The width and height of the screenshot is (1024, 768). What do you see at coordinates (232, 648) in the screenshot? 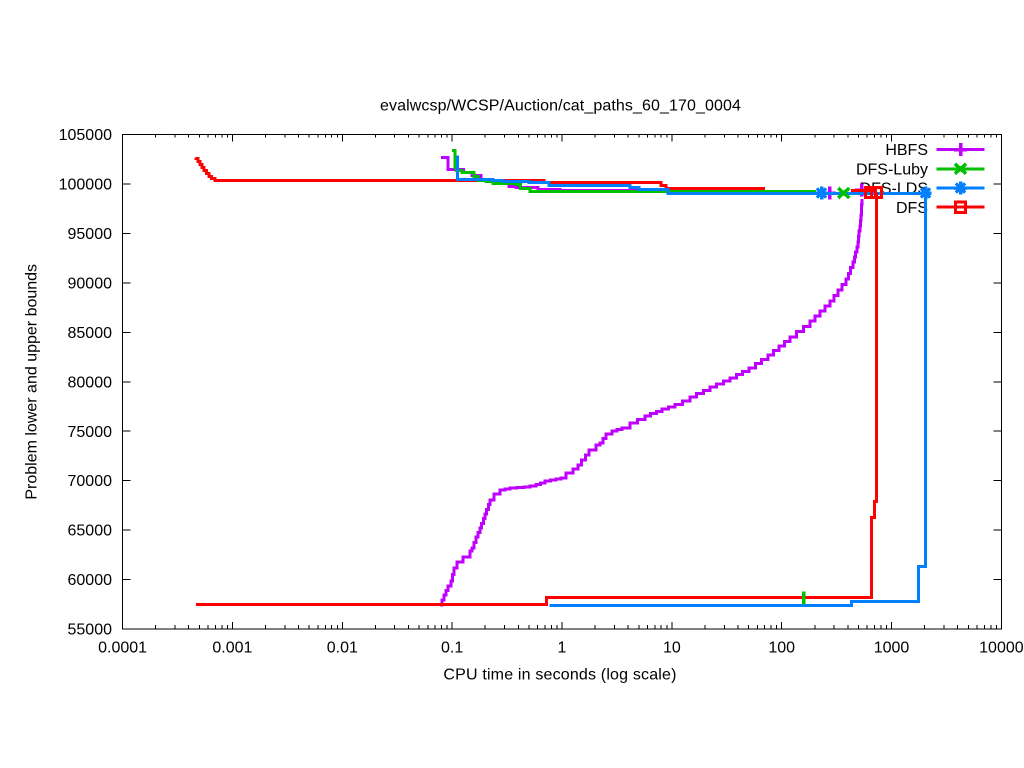
I see `svg-text: 0.001` at bounding box center [232, 648].